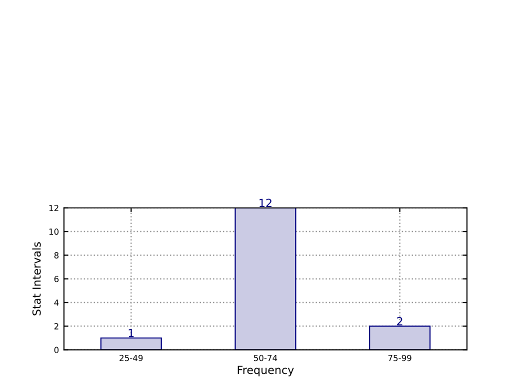  What do you see at coordinates (266, 358) in the screenshot?
I see `x-tick-label: 50-74` at bounding box center [266, 358].